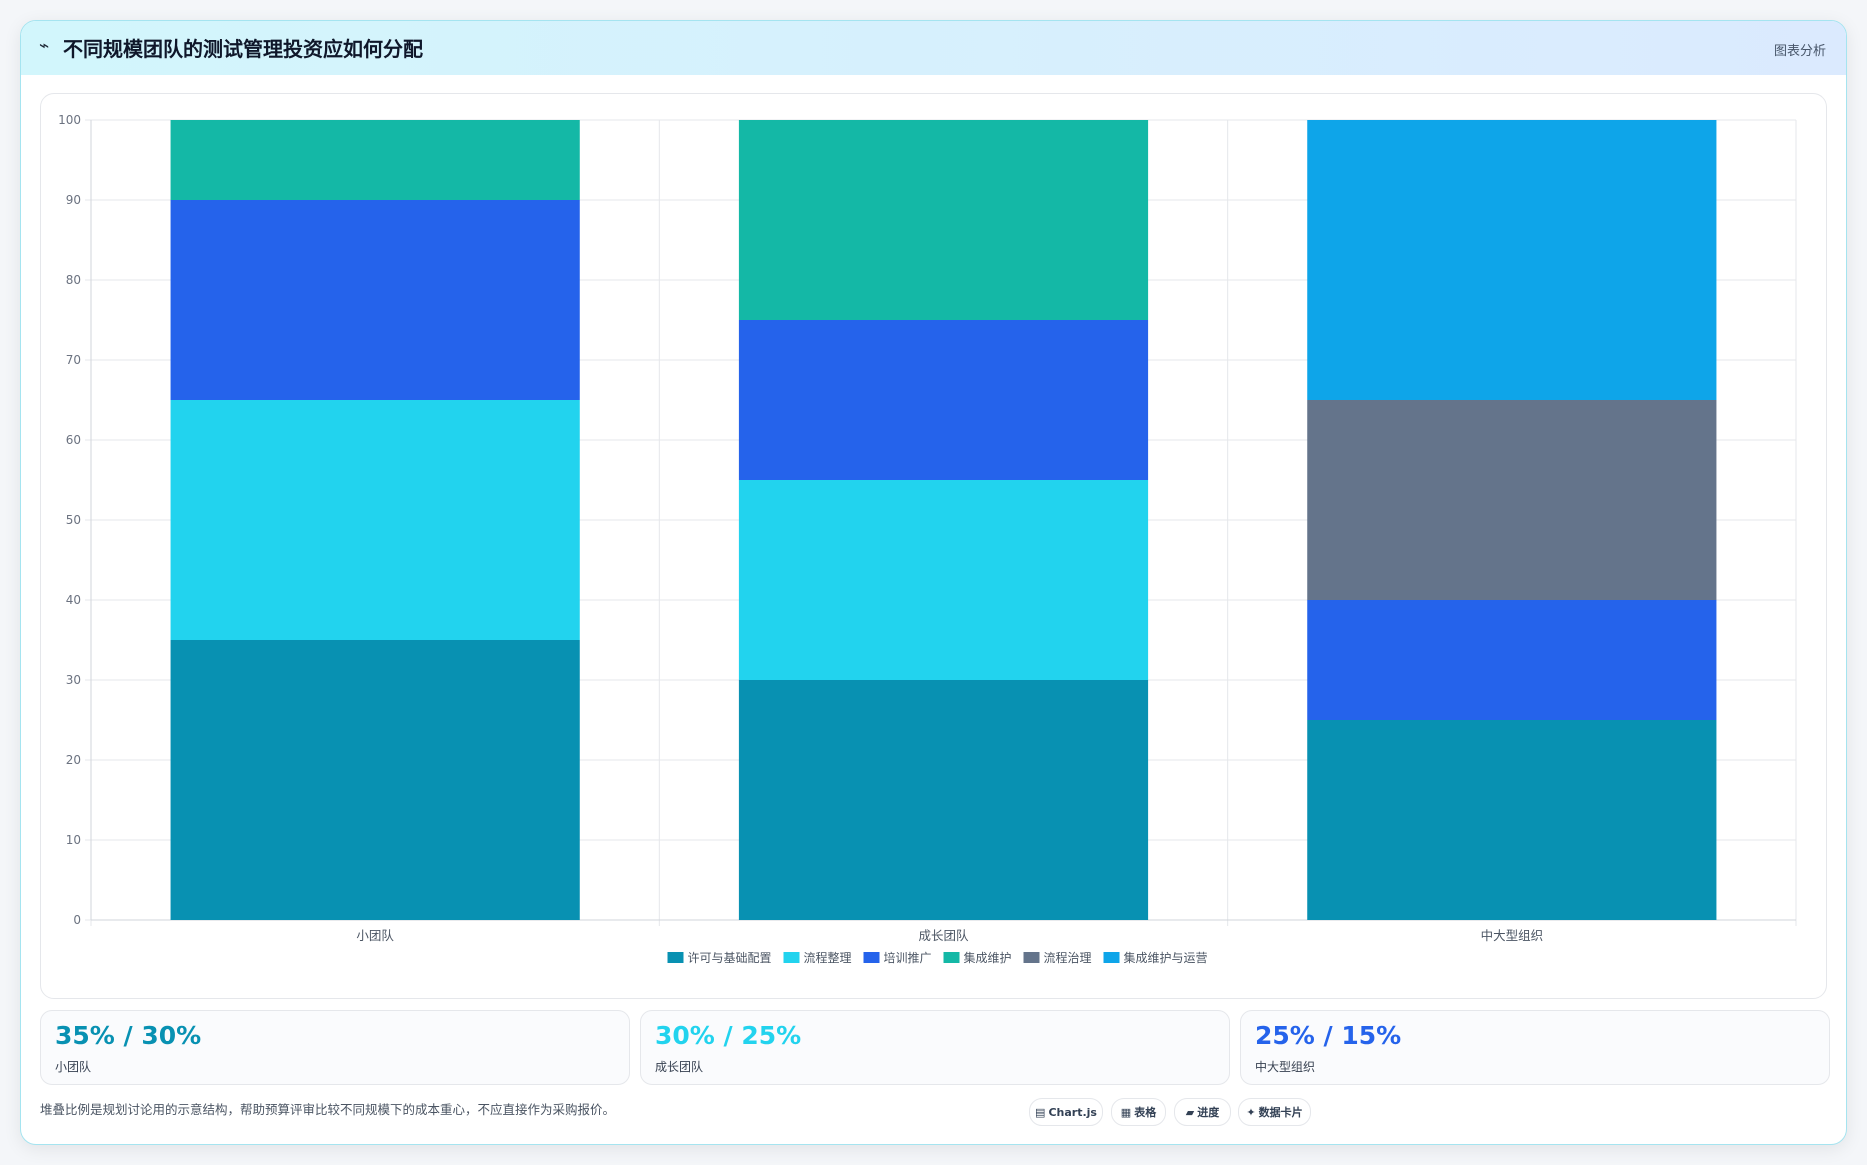 Image resolution: width=1867 pixels, height=1165 pixels. Describe the element at coordinates (73, 600) in the screenshot. I see `y-tick-label: 40` at that location.